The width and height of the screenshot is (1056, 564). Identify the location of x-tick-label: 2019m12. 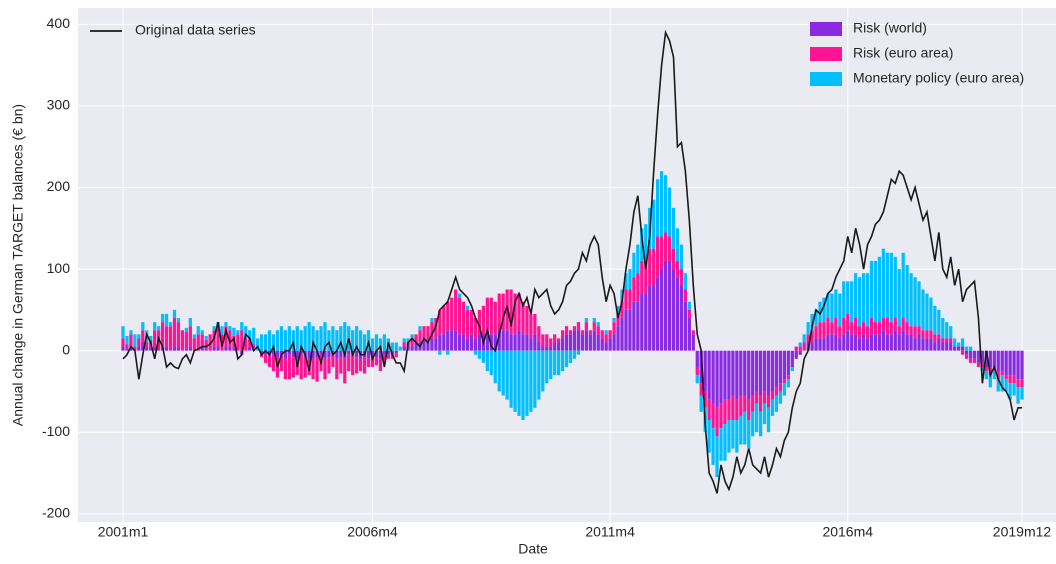
(1022, 532).